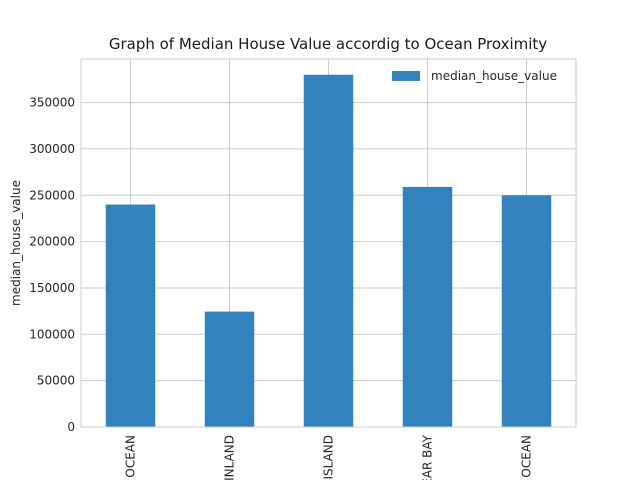 This screenshot has width=640, height=480. I want to click on y-tick-label: 100000, so click(52, 334).